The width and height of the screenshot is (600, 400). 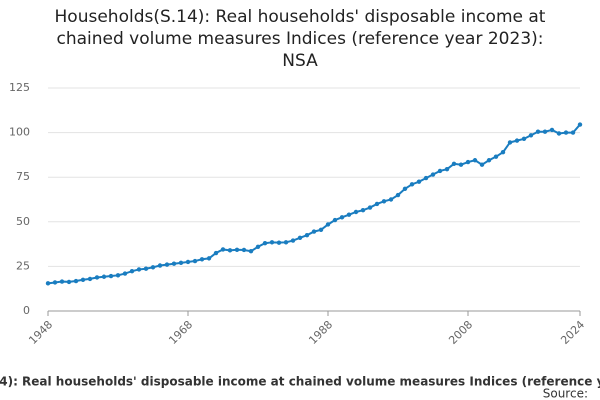 I want to click on source: Source:, so click(x=565, y=393).